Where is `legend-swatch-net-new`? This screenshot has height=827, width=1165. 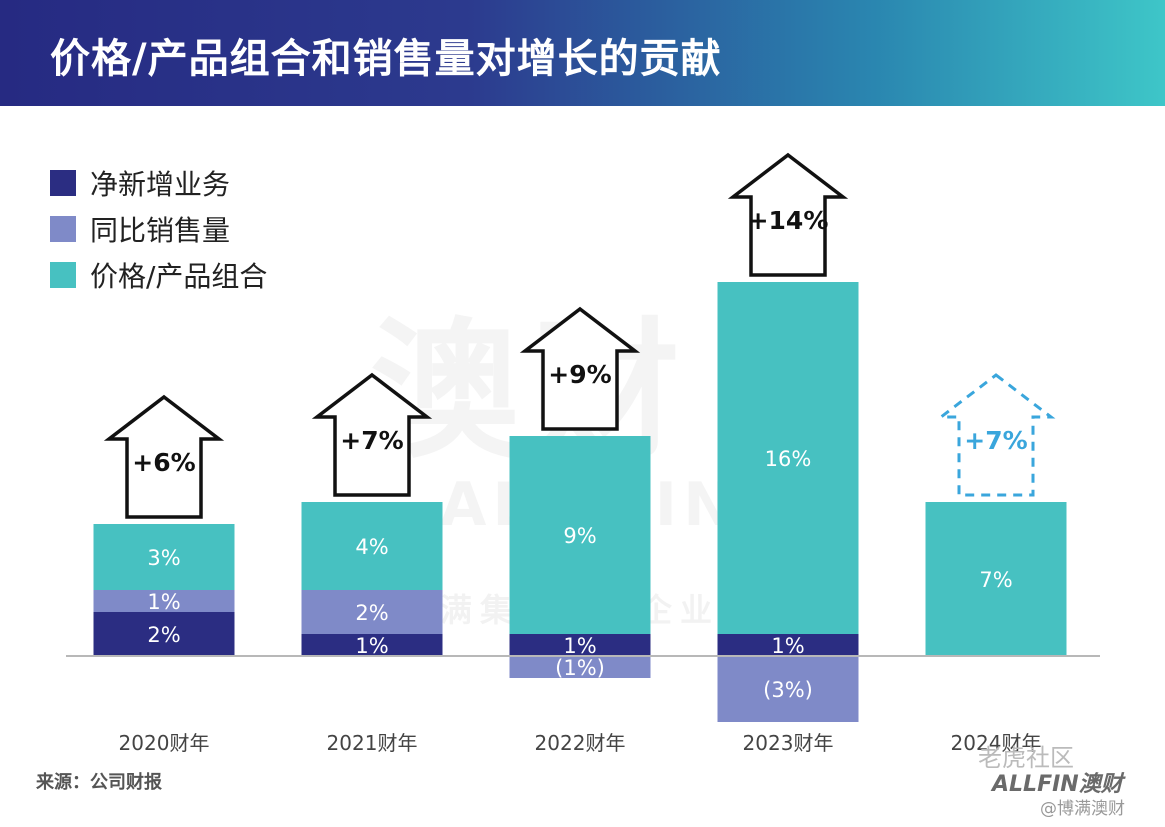 legend-swatch-net-new is located at coordinates (63, 183).